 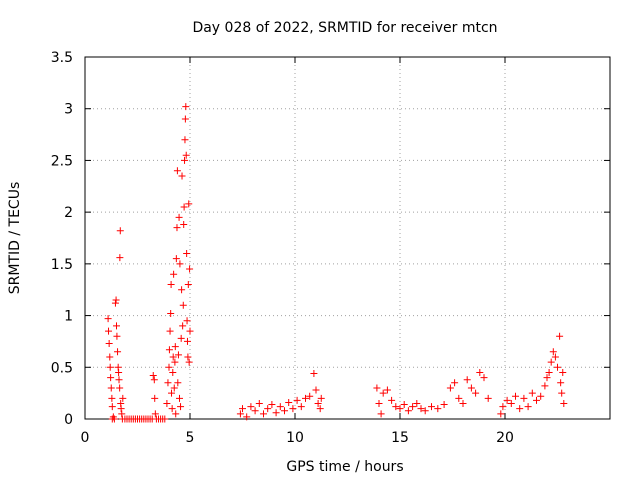 I want to click on x-tick-label: 10, so click(x=295, y=438).